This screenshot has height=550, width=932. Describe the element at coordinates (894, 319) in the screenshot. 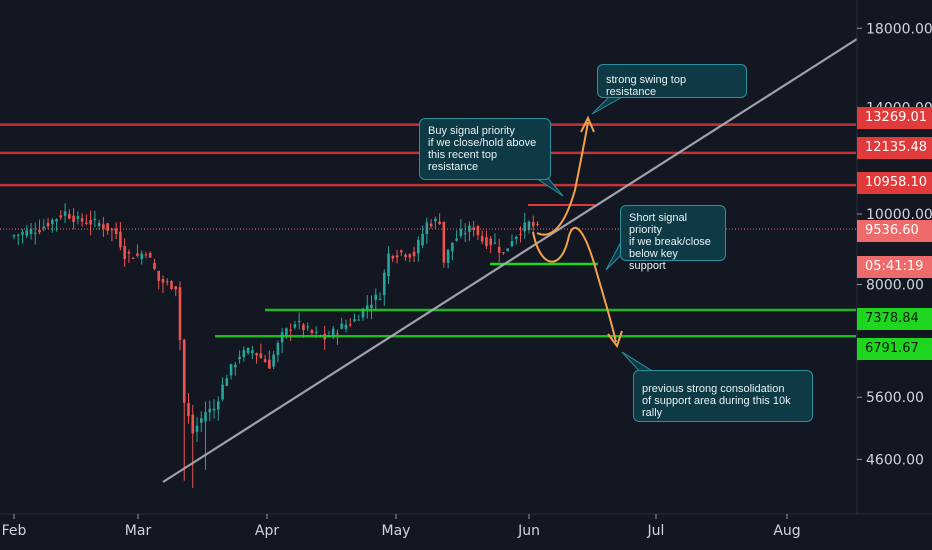

I see `level-tag-7378: 7378.84` at that location.